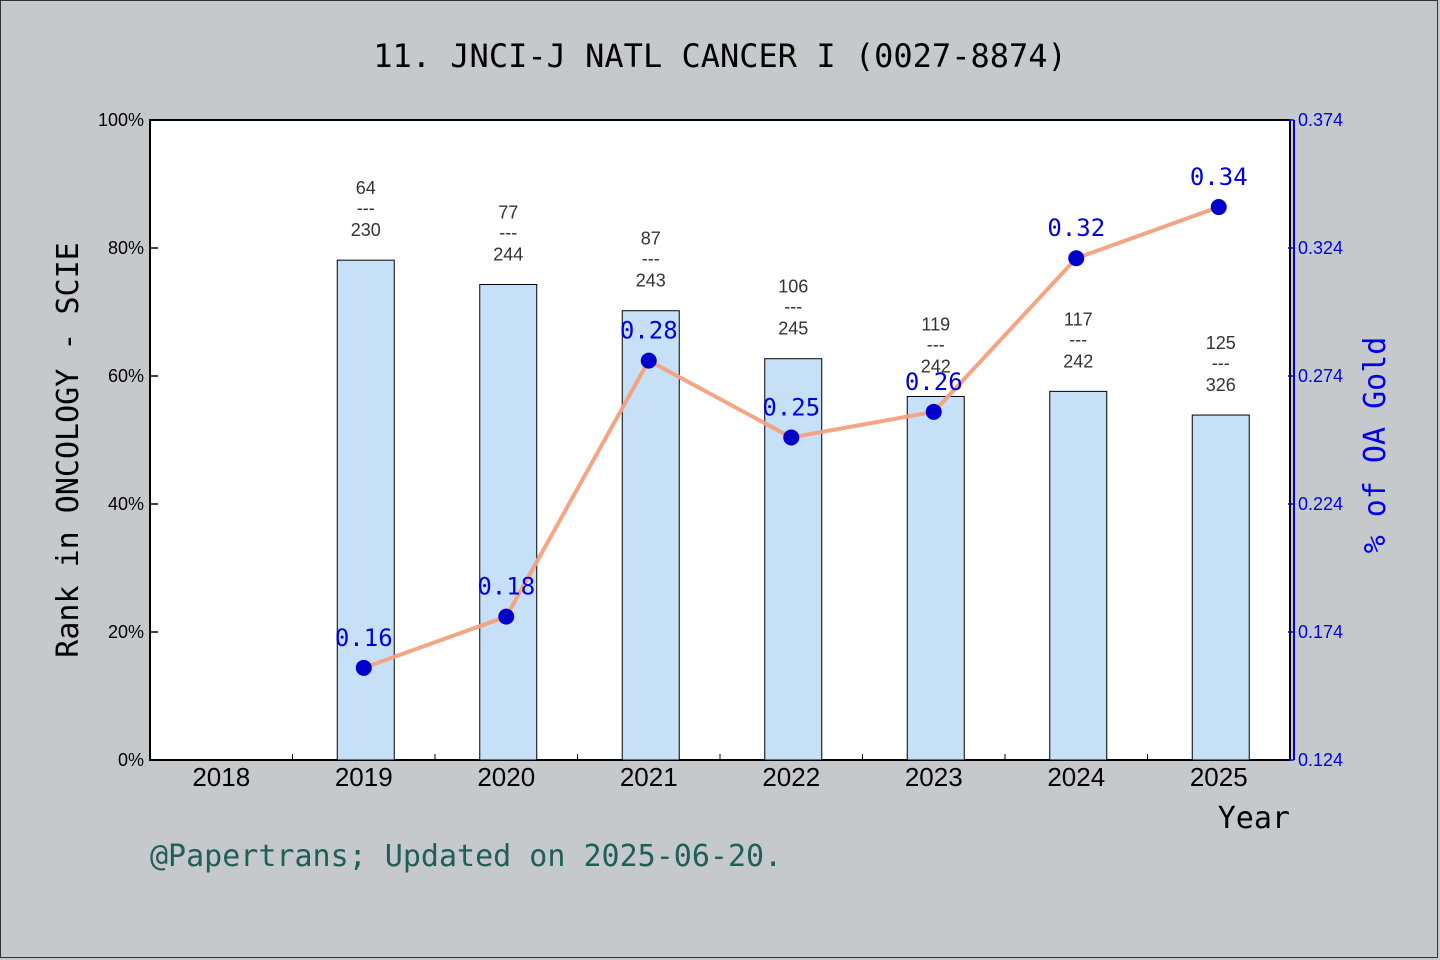  I want to click on y-tick-label: 100%, so click(121, 120).